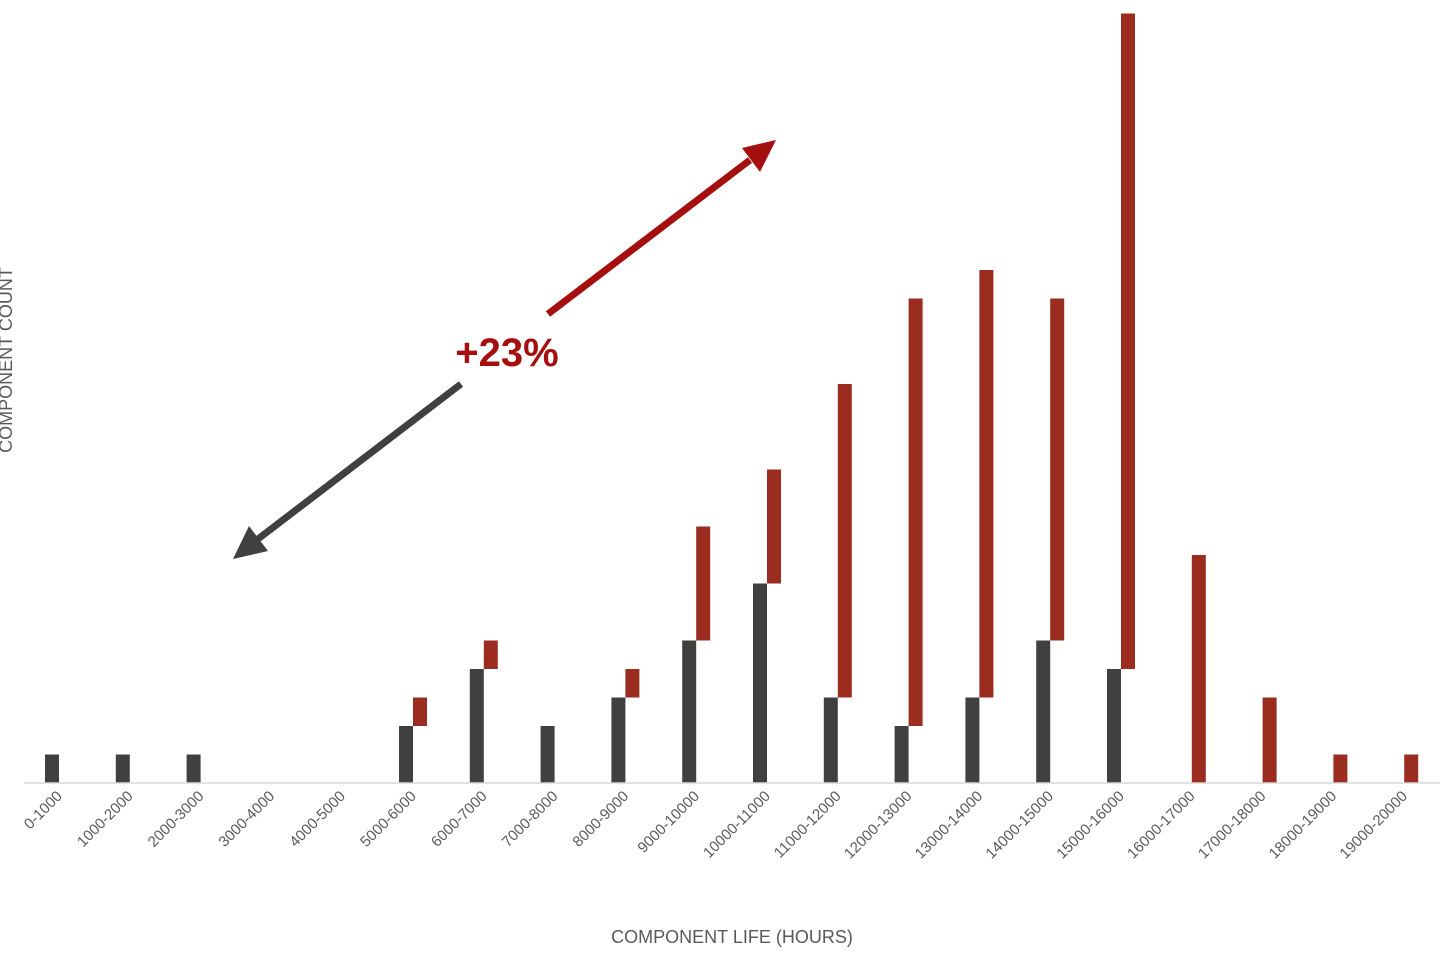 The width and height of the screenshot is (1446, 962). I want to click on x-tick-label: 14000-15000, so click(1019, 825).